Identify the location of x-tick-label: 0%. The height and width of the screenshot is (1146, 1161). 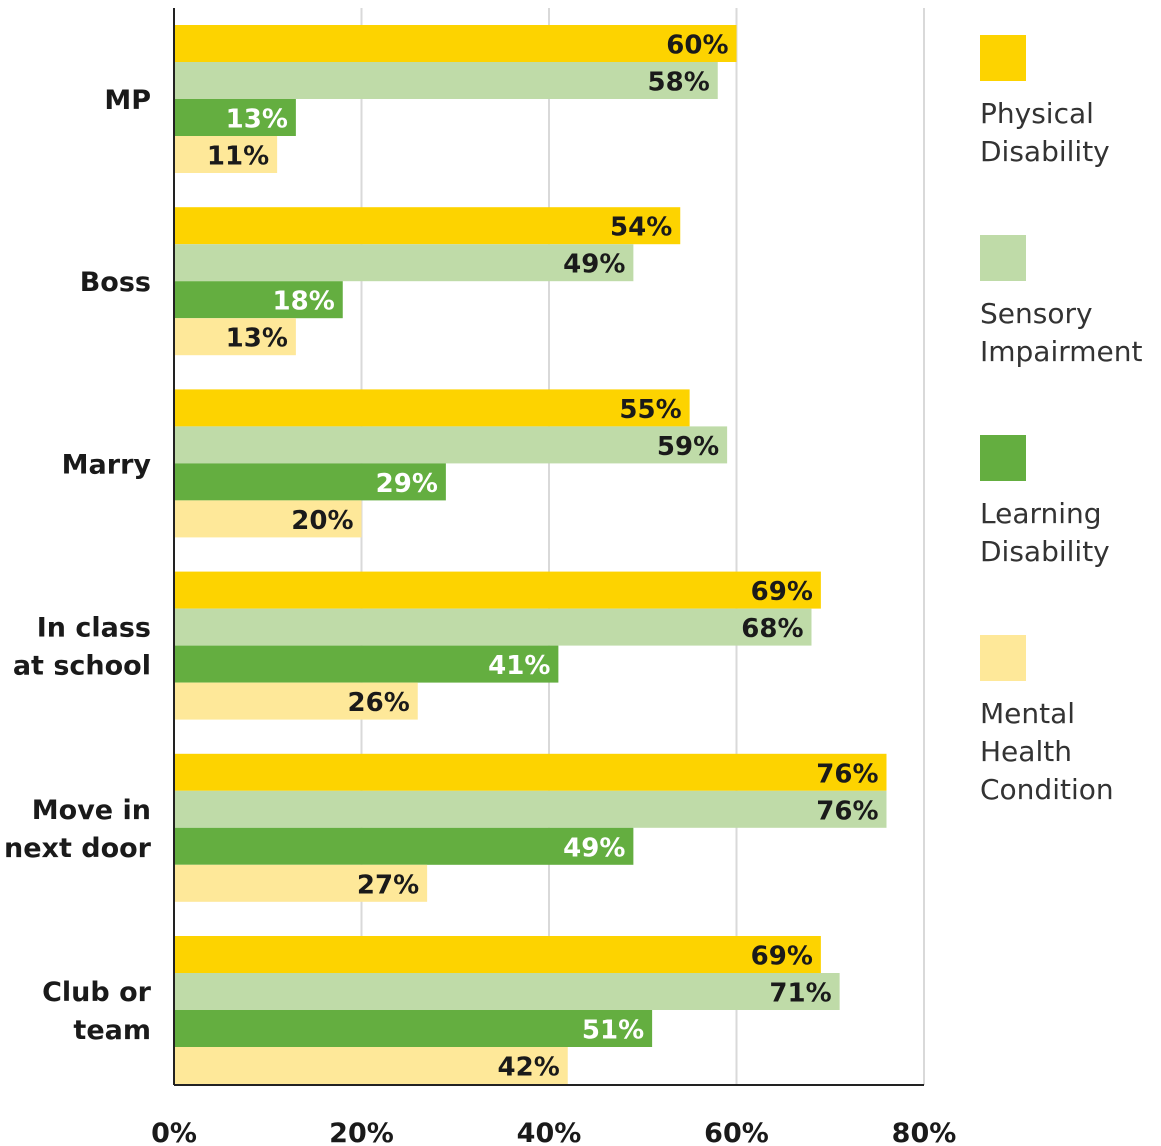
(174, 1132).